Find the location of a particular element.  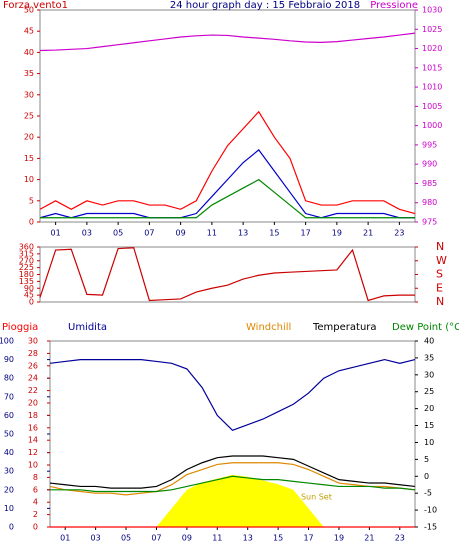

y3-tick-label: 10 is located at coordinates (33, 465).